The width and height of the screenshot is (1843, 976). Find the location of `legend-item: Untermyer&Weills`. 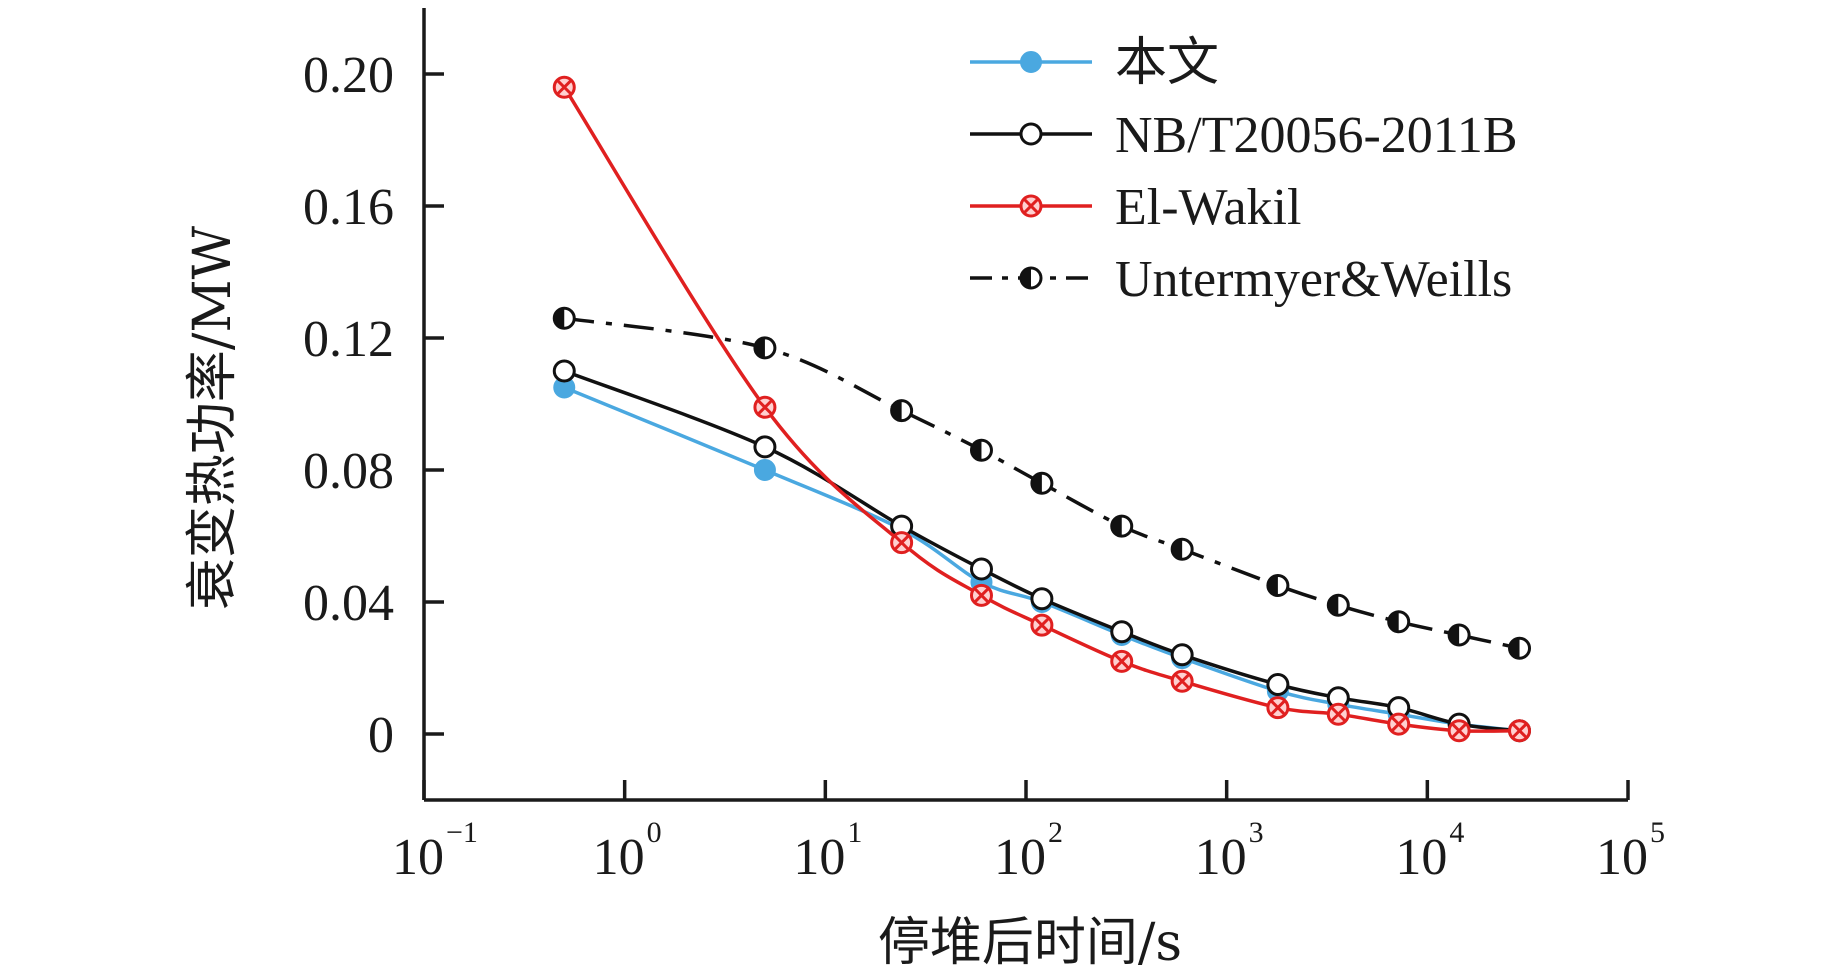

legend-item: Untermyer&Weills is located at coordinates (1241, 279).